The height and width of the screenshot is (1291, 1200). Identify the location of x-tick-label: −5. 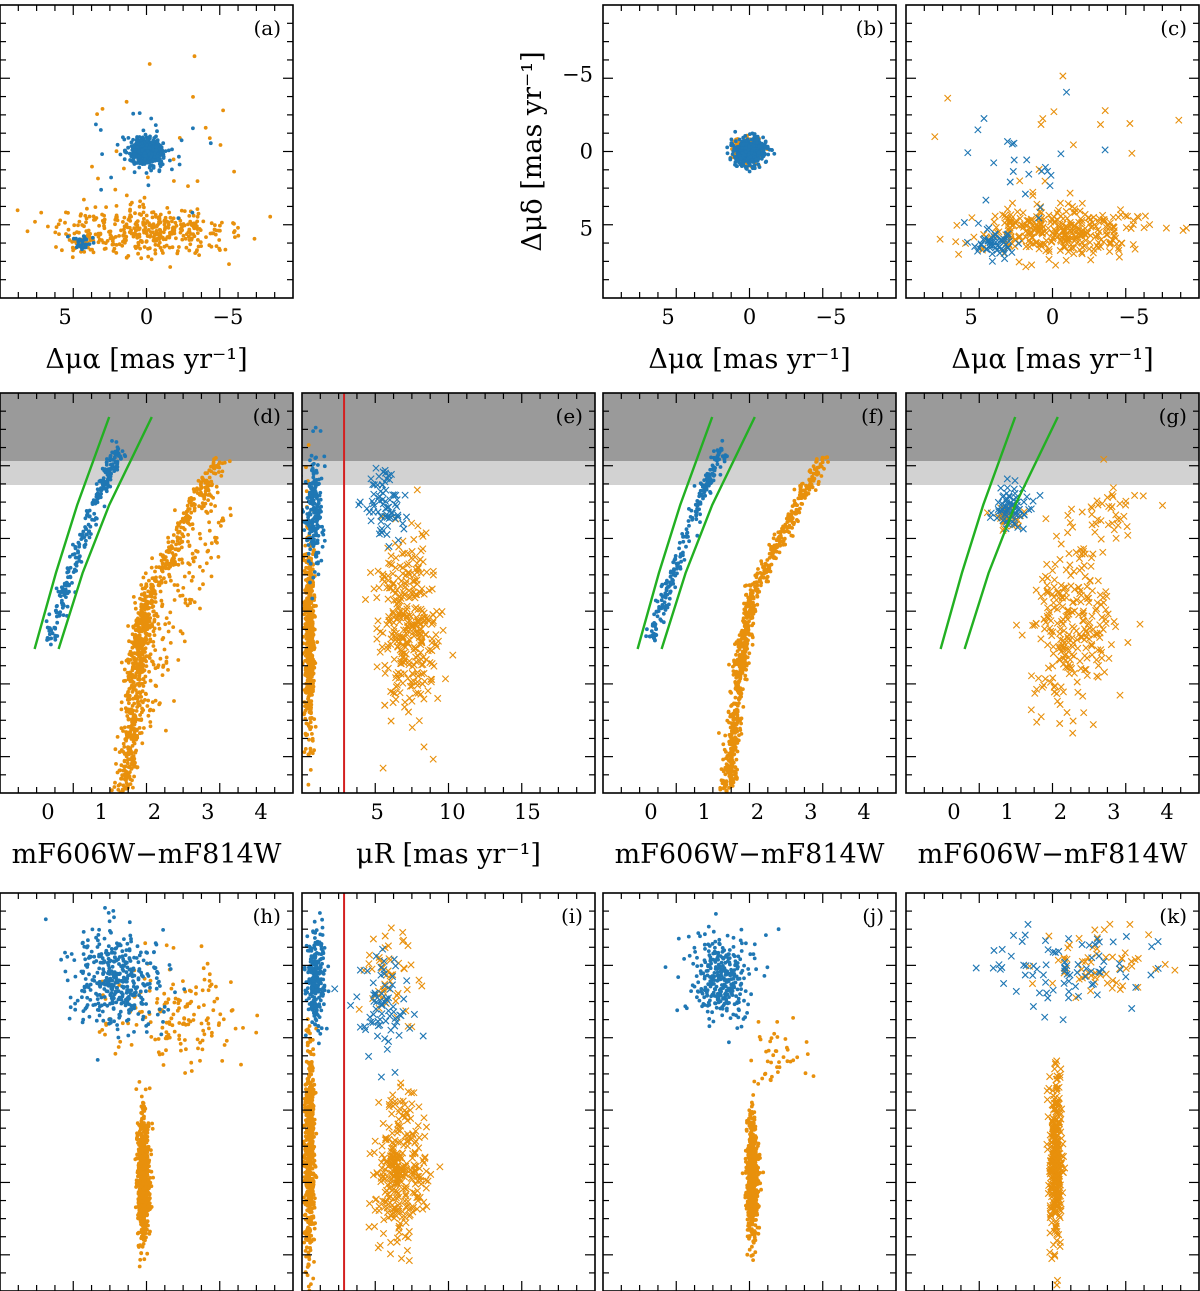
(830, 317).